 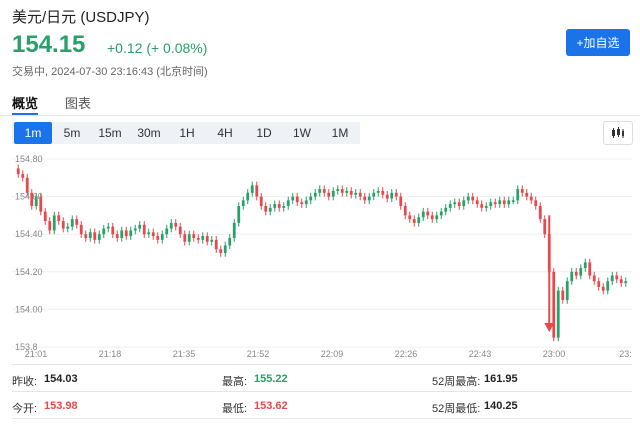 What do you see at coordinates (25, 382) in the screenshot?
I see `prev-close-label: 昨收:` at bounding box center [25, 382].